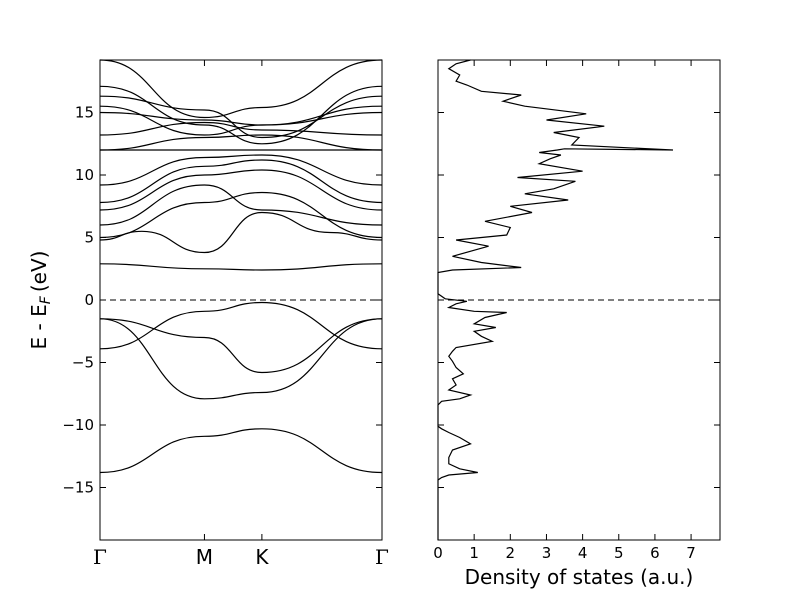  I want to click on k-point-label: M, so click(204, 557).